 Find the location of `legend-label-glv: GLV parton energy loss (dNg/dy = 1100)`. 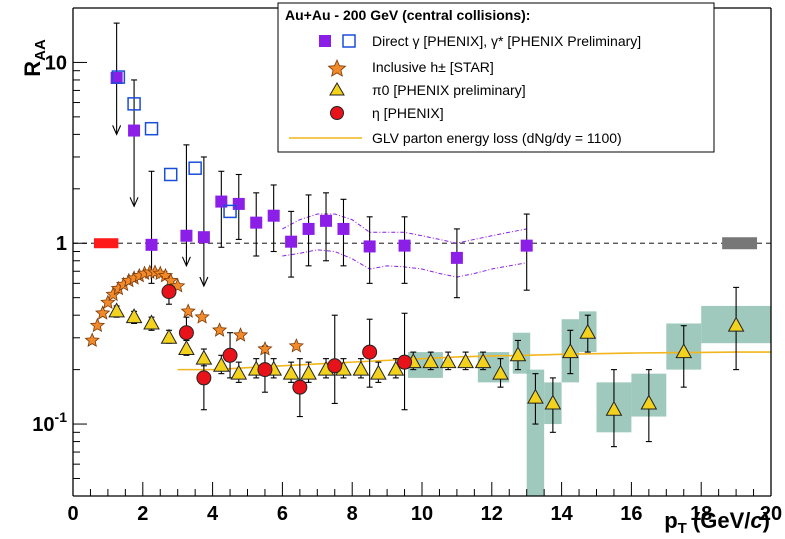

legend-label-glv: GLV parton energy loss (dNg/dy = 1100) is located at coordinates (497, 138).